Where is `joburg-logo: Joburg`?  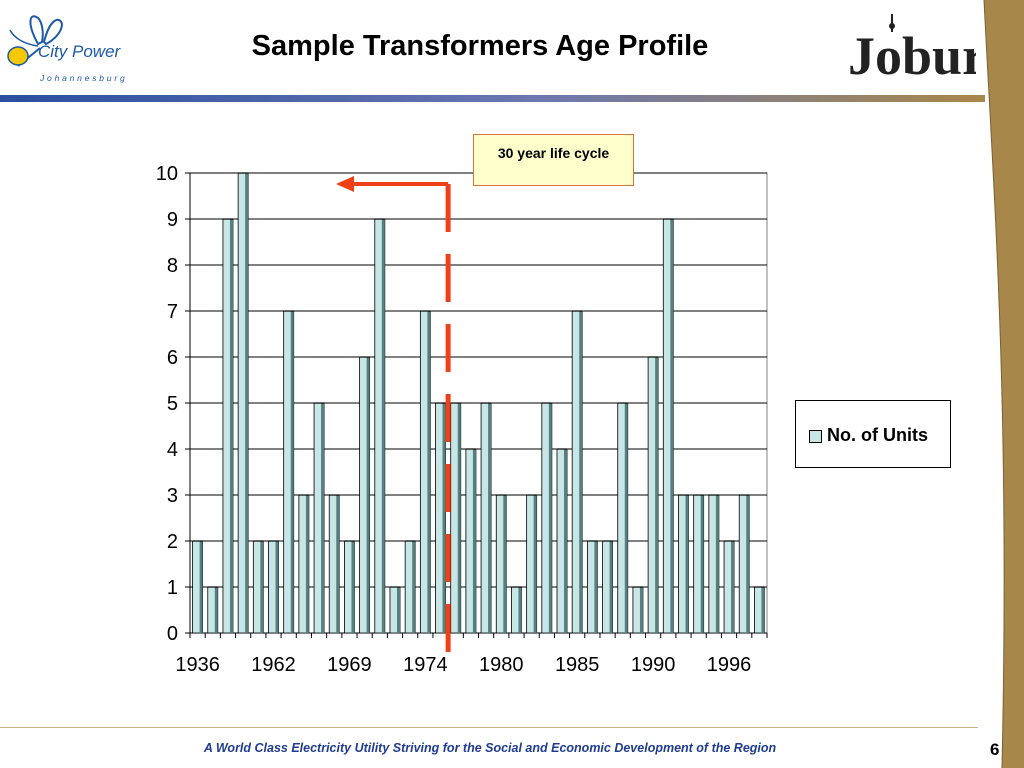
joburg-logo: Joburg is located at coordinates (912, 50).